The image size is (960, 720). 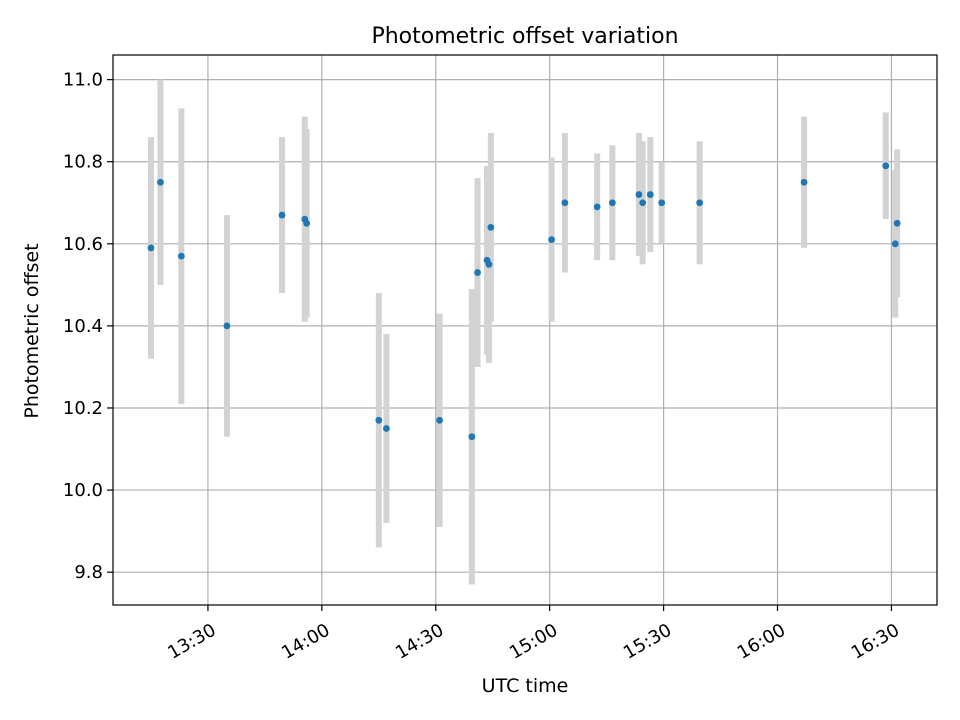 What do you see at coordinates (83, 80) in the screenshot?
I see `y-tick-label: 11.0` at bounding box center [83, 80].